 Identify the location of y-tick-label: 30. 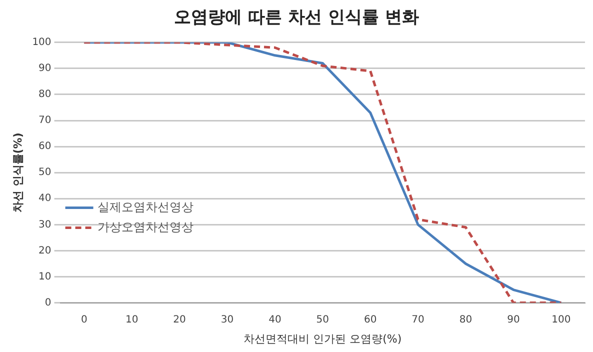
(45, 224).